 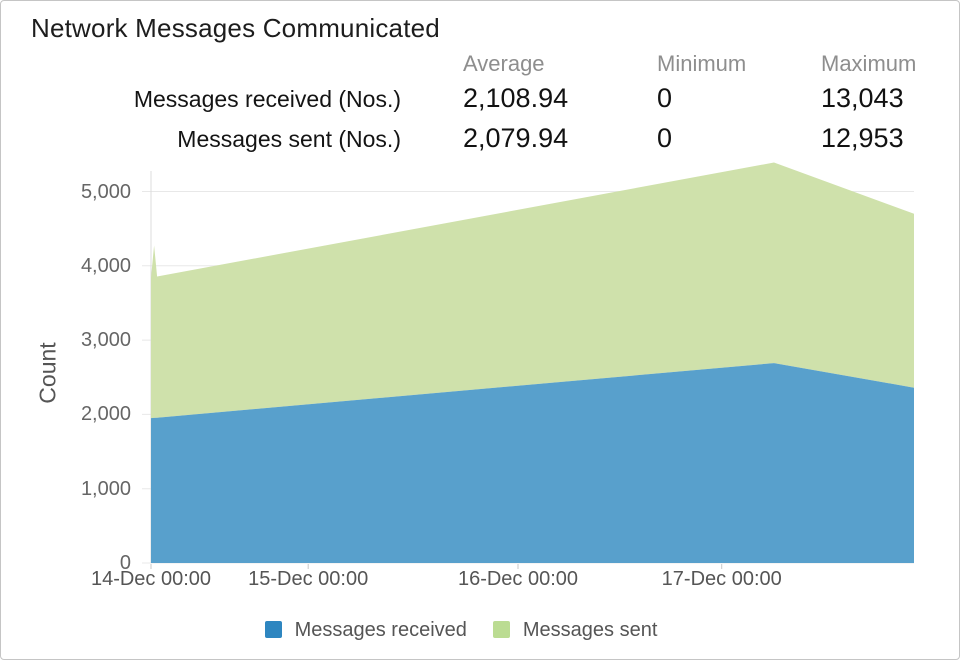 I want to click on legend-swatch-sent-icon, so click(x=501, y=629).